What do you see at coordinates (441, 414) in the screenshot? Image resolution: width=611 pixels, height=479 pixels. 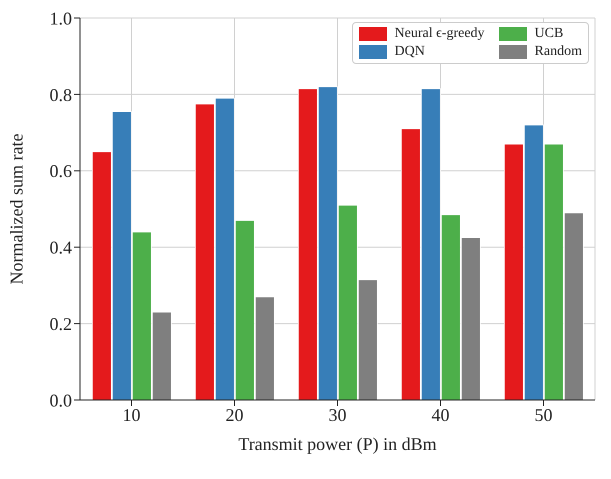 I see `x-tick-label: 40` at bounding box center [441, 414].